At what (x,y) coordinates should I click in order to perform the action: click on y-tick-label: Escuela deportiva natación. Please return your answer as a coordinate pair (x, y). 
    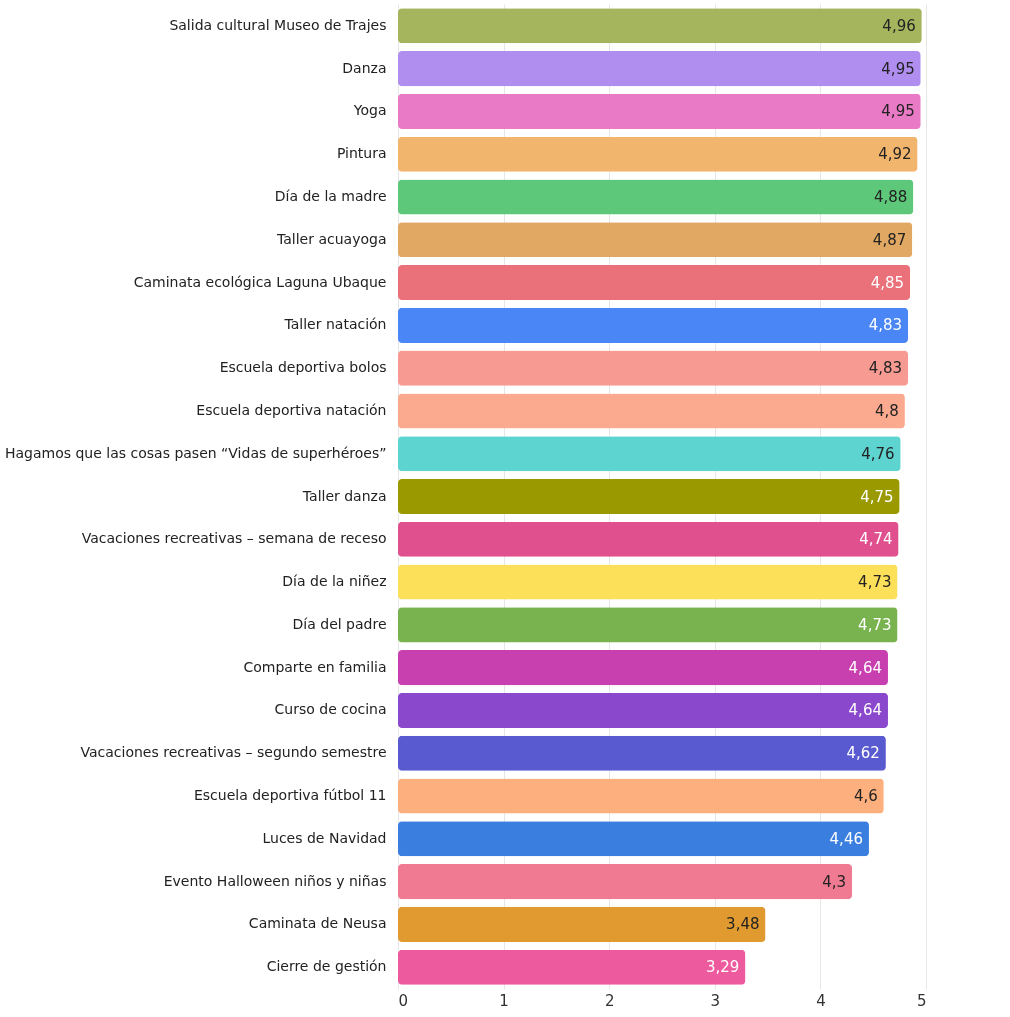
    Looking at the image, I should click on (291, 409).